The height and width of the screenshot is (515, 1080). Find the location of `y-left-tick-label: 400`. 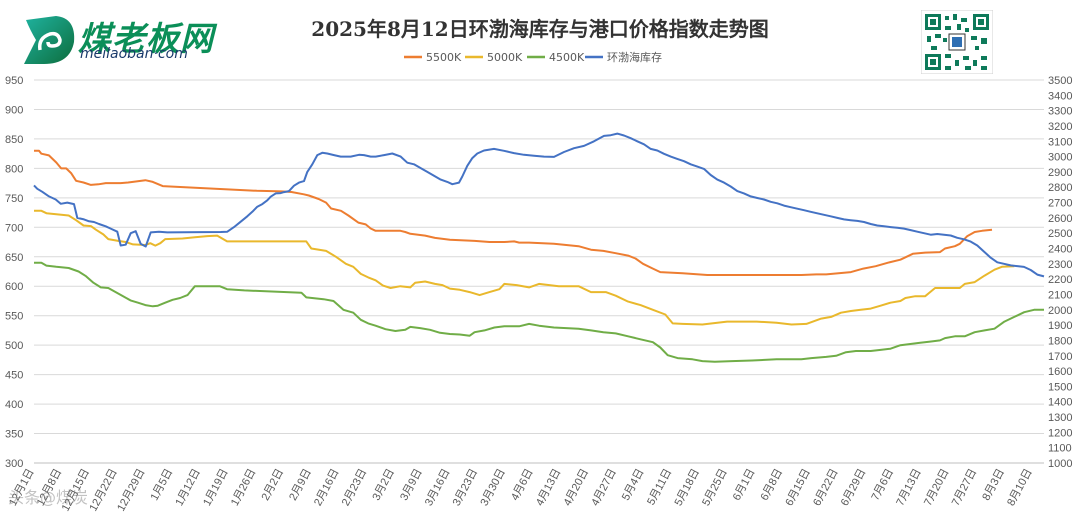

y-left-tick-label: 400 is located at coordinates (14, 405).